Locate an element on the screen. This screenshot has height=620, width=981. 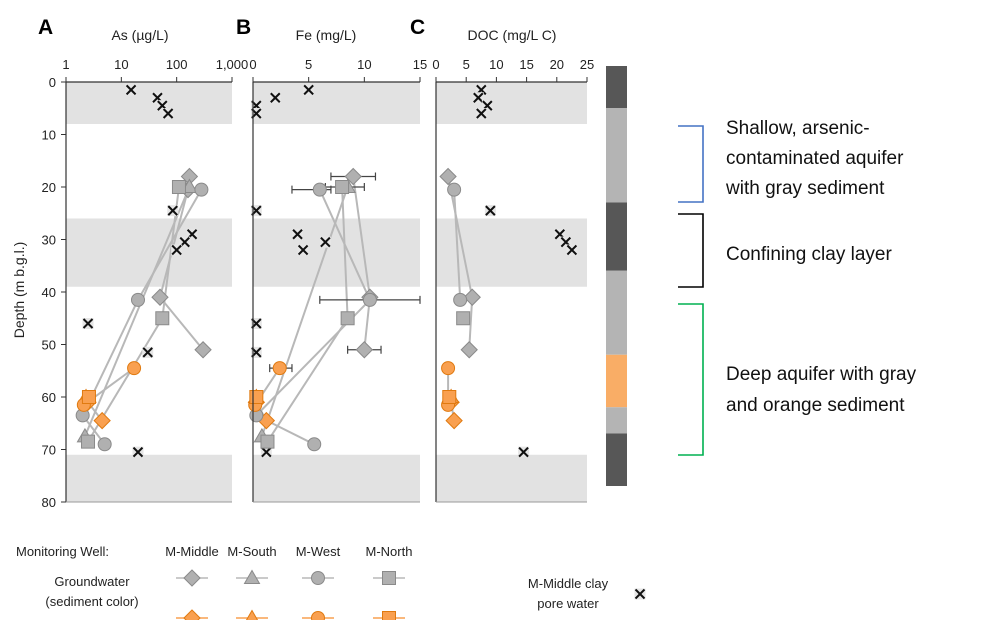
panel-letter-a: A is located at coordinates (45, 27).